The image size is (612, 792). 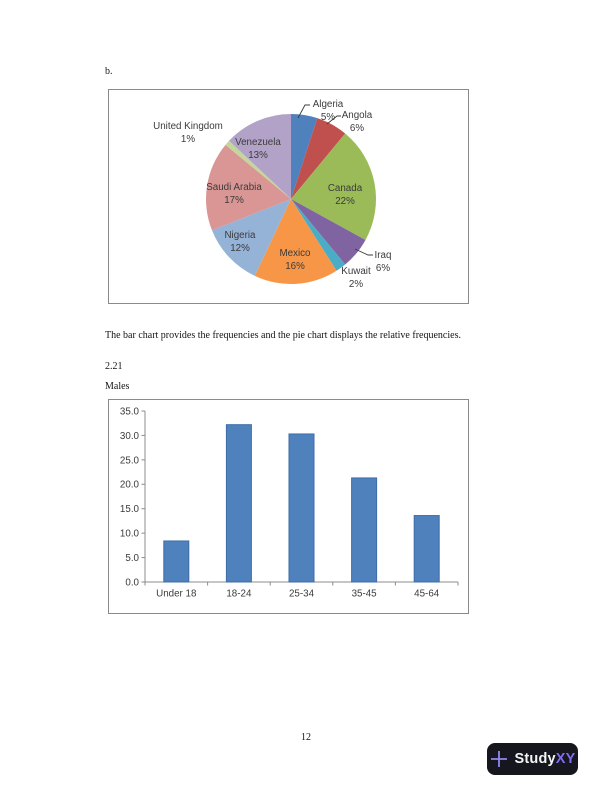 What do you see at coordinates (176, 594) in the screenshot?
I see `x-category-label: Under 18` at bounding box center [176, 594].